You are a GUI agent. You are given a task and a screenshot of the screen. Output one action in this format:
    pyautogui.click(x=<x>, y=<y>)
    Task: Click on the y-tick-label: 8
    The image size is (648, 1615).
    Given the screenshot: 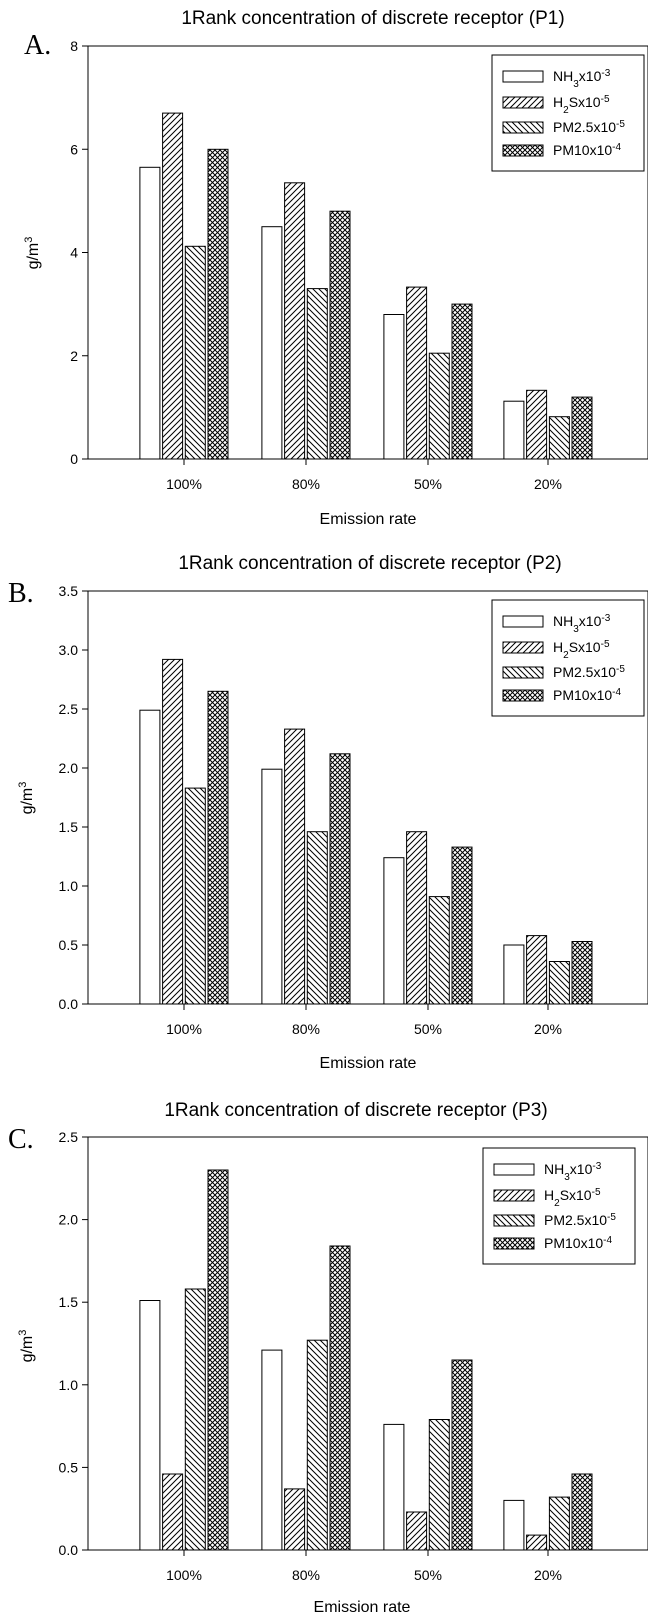 What is the action you would take?
    pyautogui.click(x=74, y=46)
    